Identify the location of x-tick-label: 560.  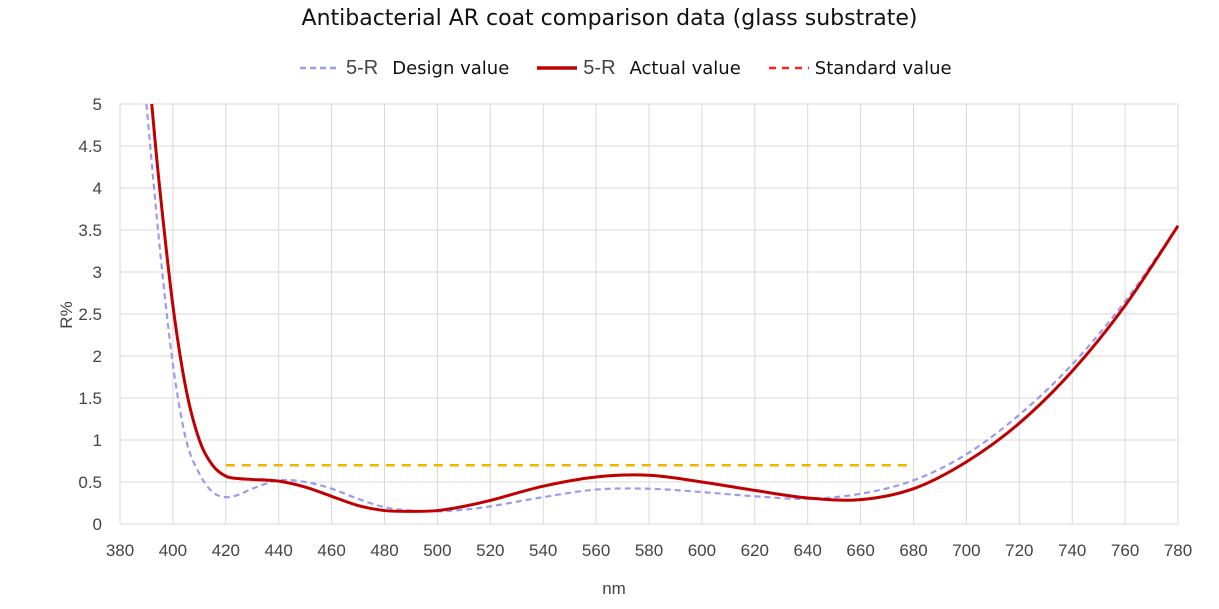
(596, 550).